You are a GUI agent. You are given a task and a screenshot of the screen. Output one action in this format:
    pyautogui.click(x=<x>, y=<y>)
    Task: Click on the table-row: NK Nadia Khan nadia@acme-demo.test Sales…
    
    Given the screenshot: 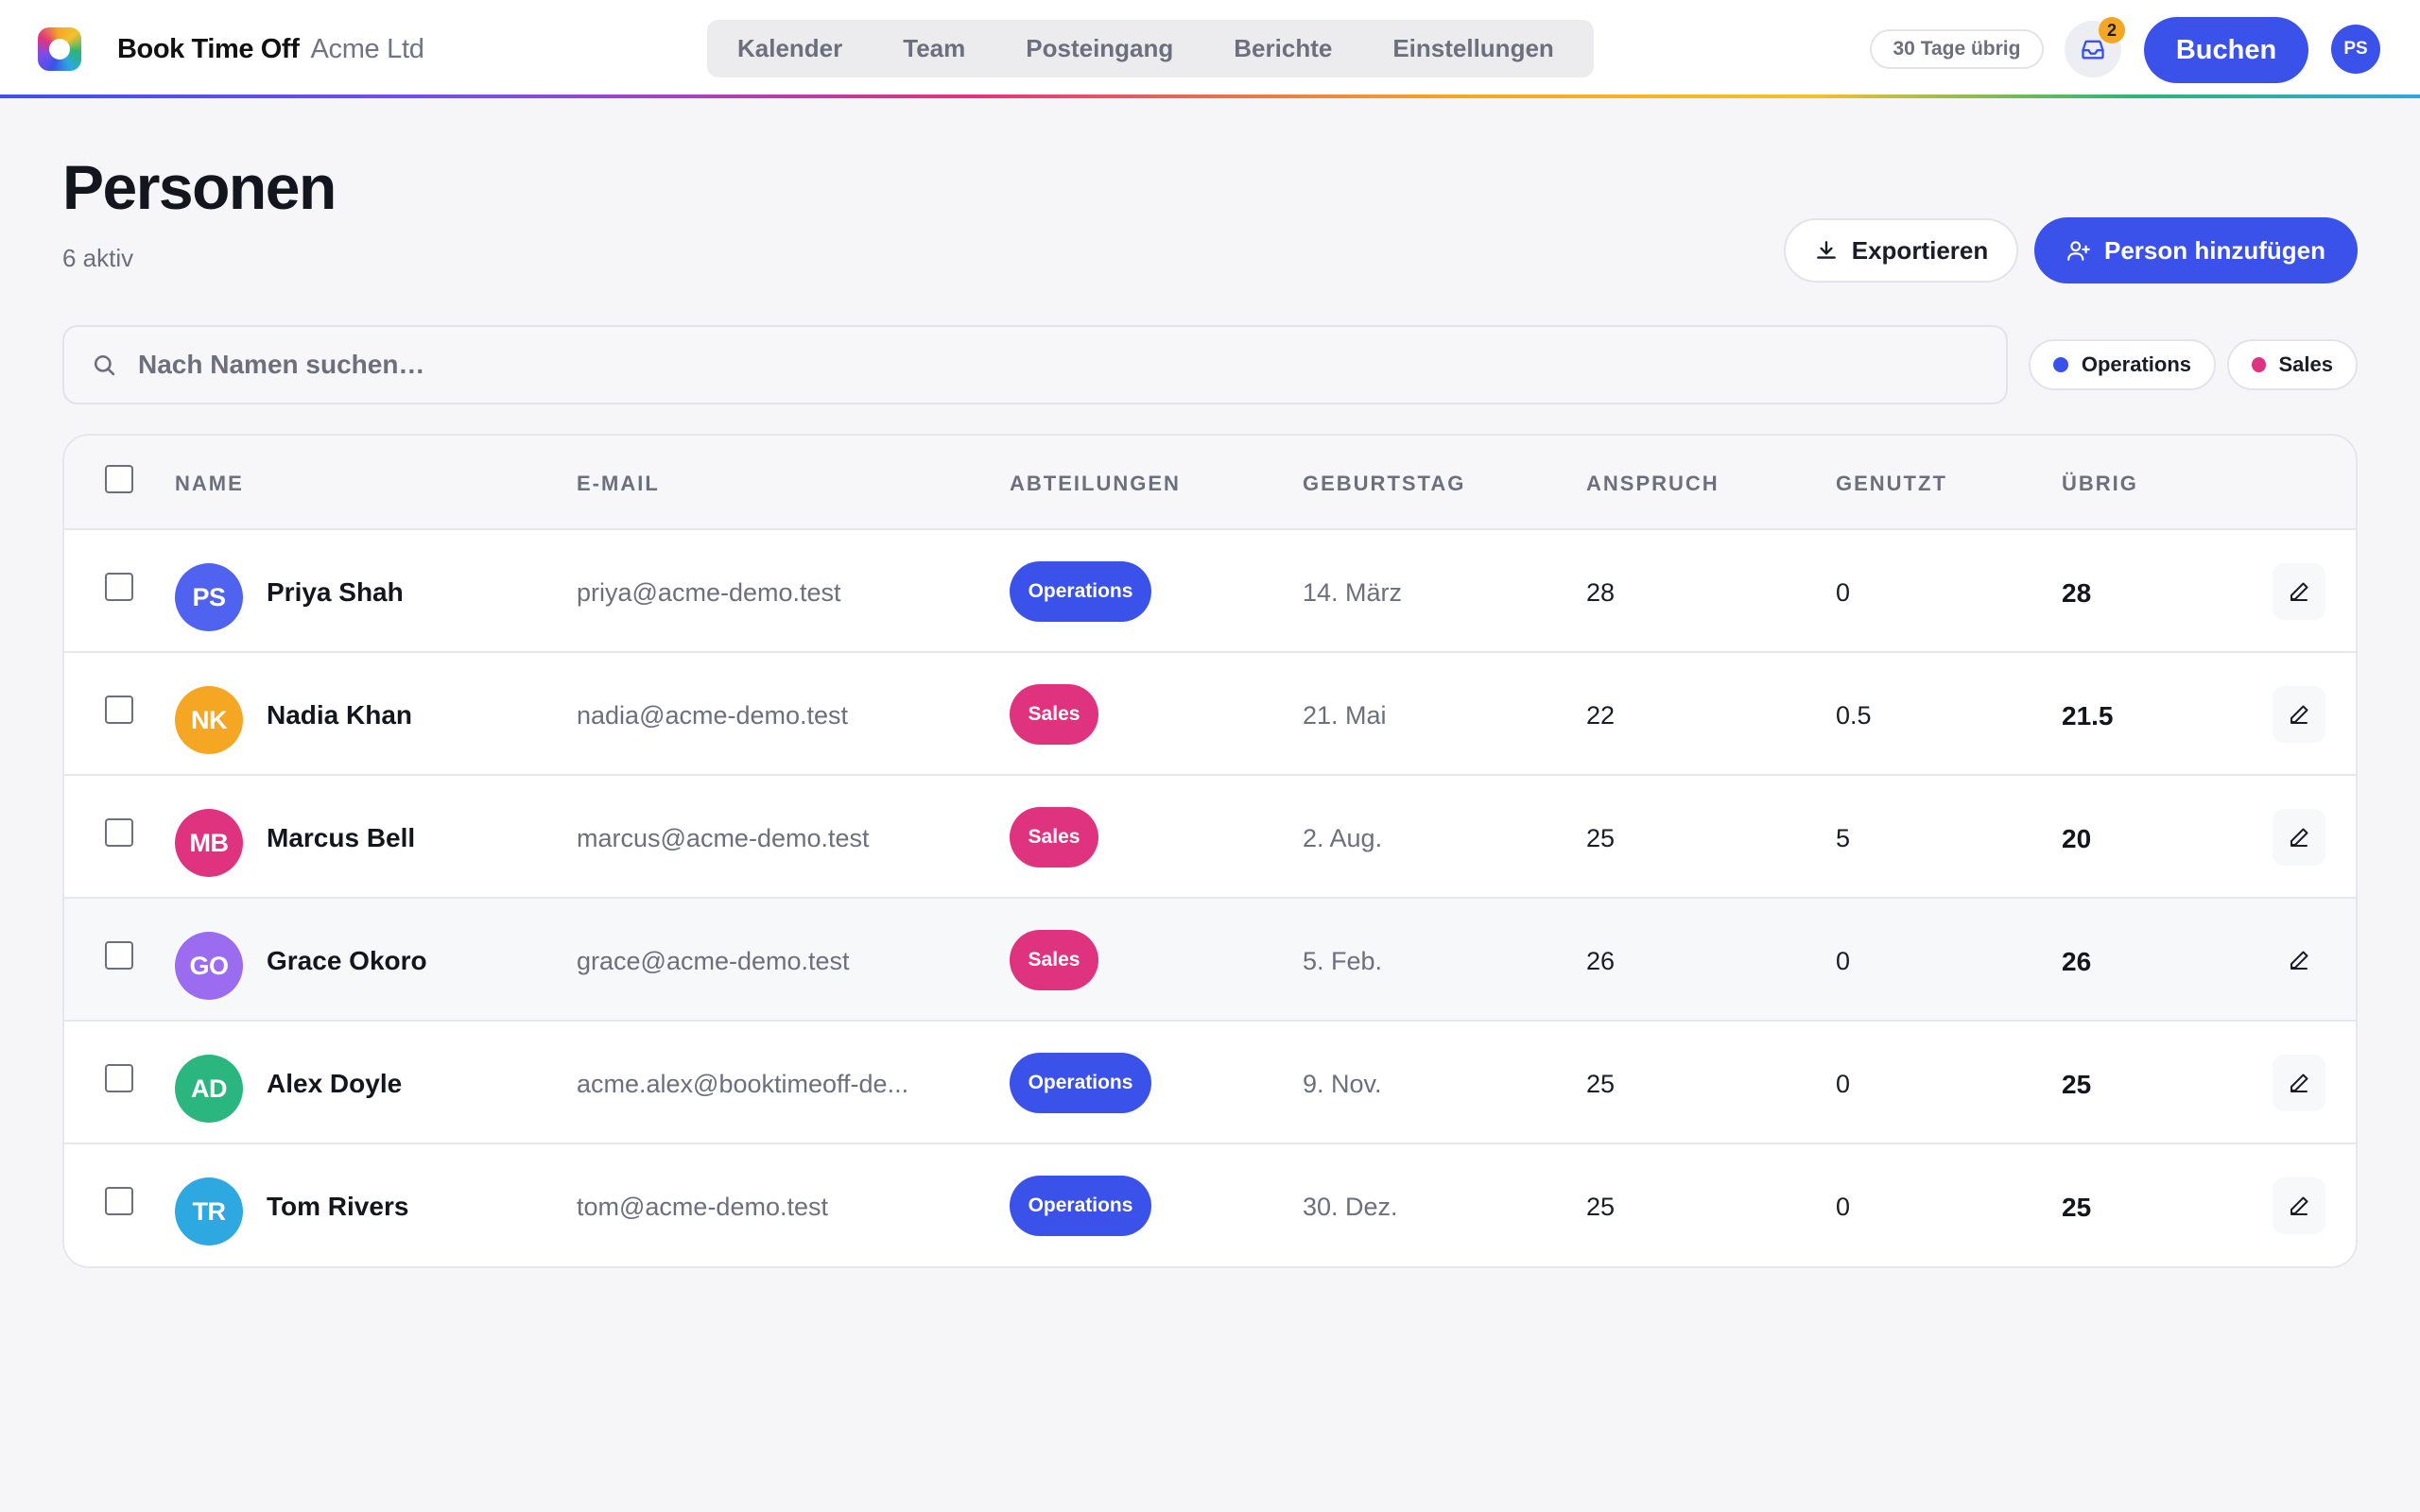 What is the action you would take?
    pyautogui.click(x=1210, y=714)
    